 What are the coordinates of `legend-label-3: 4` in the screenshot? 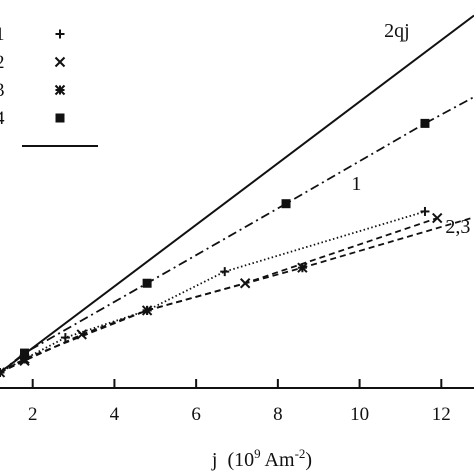 It's located at (2, 118).